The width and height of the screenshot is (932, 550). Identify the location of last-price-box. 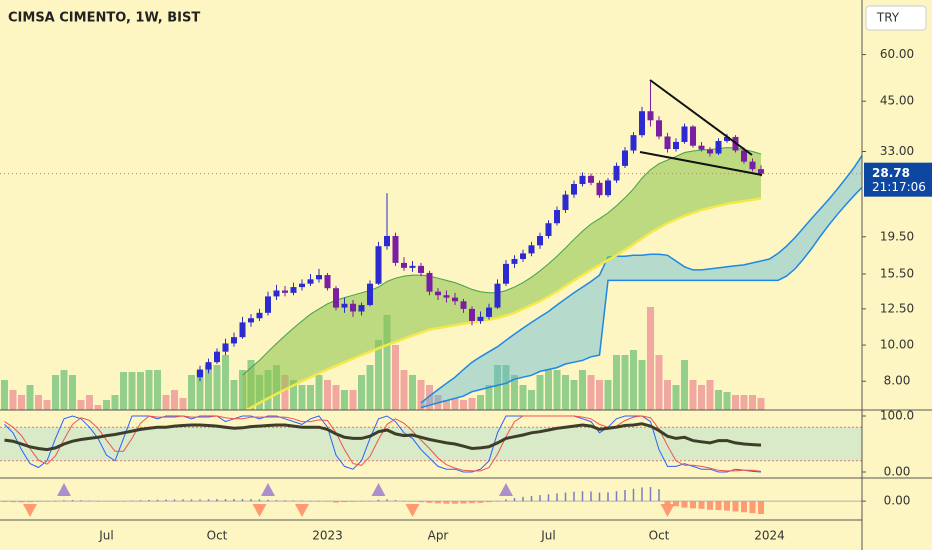
(898, 179).